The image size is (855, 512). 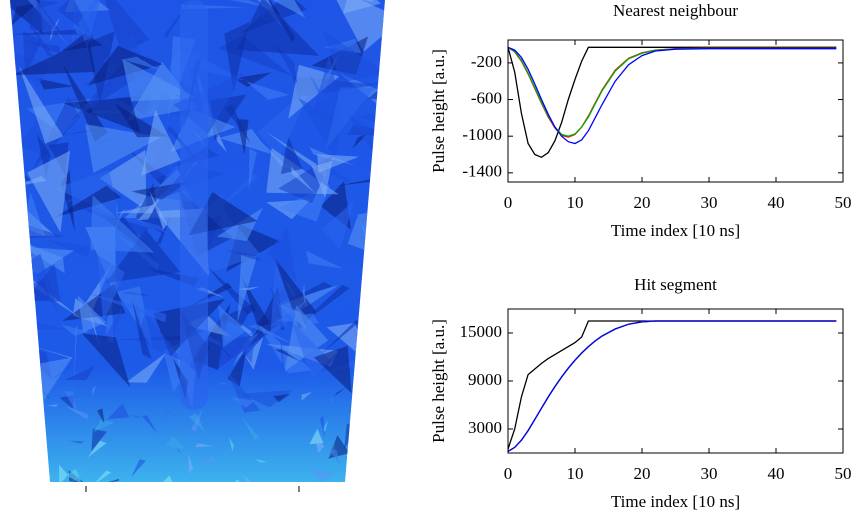 I want to click on mesh-column, so click(x=194, y=205).